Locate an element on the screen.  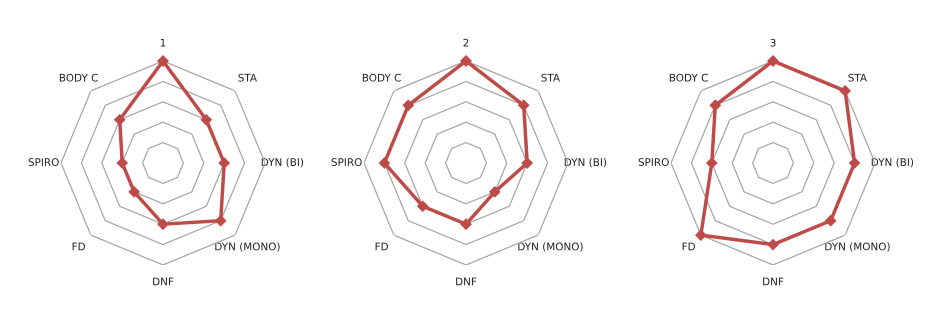
spoke-label: 1 is located at coordinates (163, 42).